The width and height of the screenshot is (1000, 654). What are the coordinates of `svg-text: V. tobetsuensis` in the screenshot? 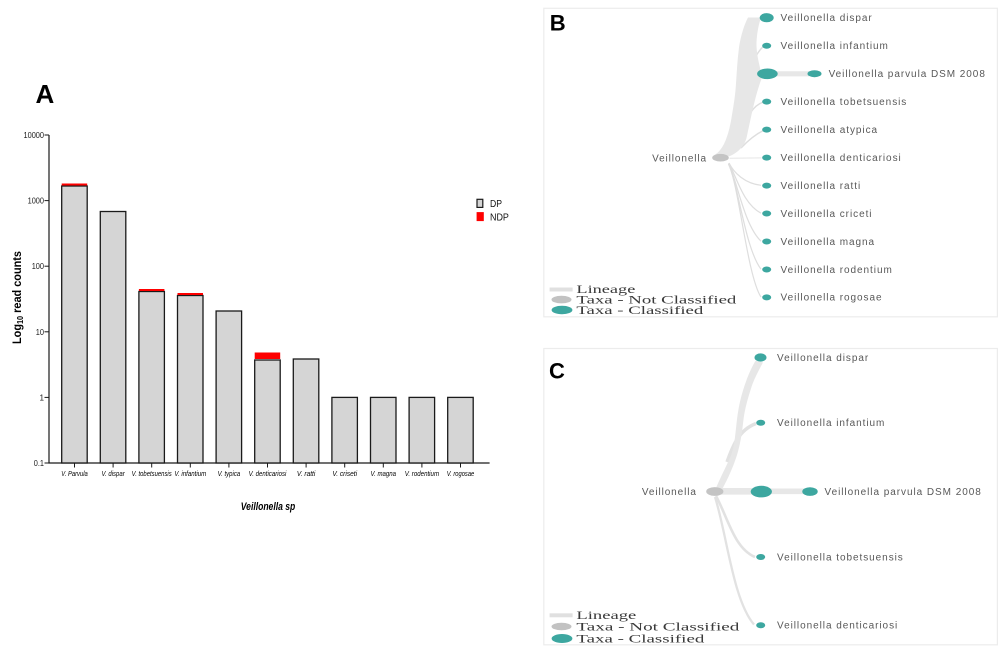 It's located at (152, 474).